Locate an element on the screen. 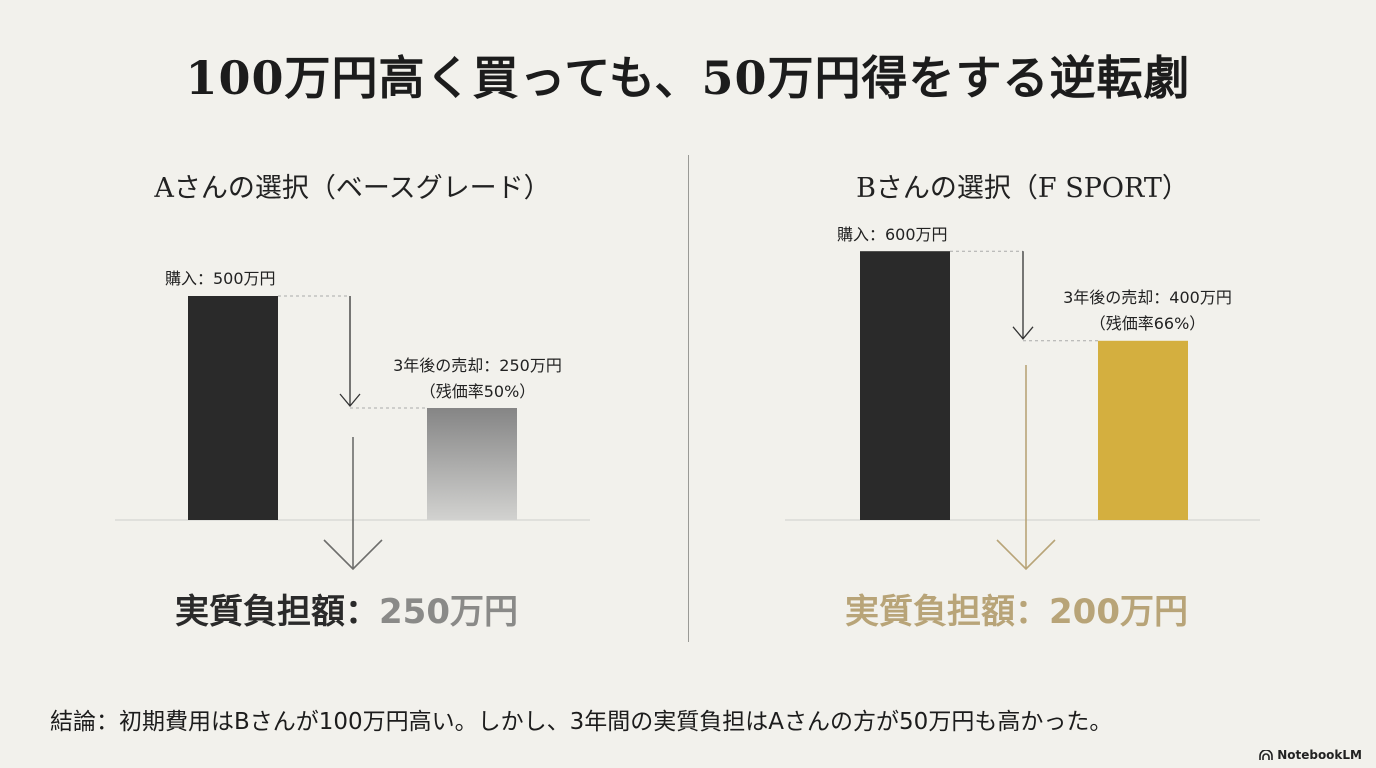  logo-text: NotebookLM is located at coordinates (1319, 755).